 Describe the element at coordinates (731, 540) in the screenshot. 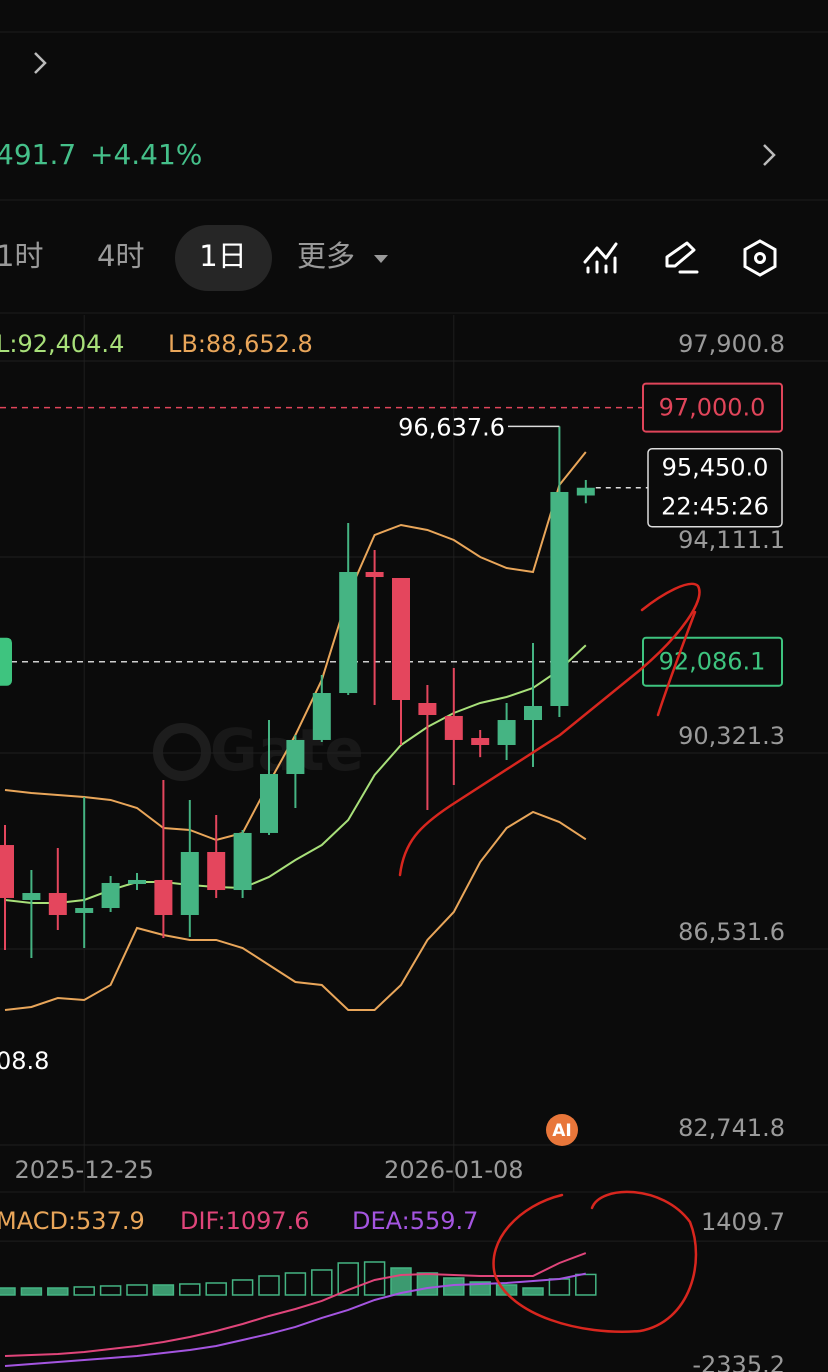

I see `y-tick-label: 94,111.1` at that location.